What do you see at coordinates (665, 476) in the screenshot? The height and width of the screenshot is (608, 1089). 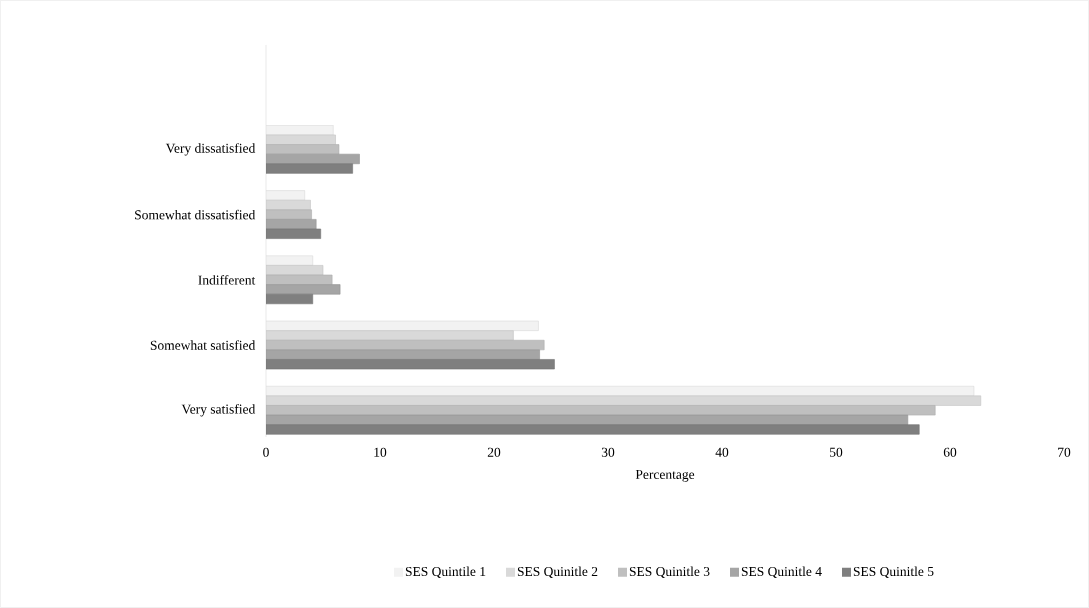 I see `x-axis-title: Percentage` at bounding box center [665, 476].